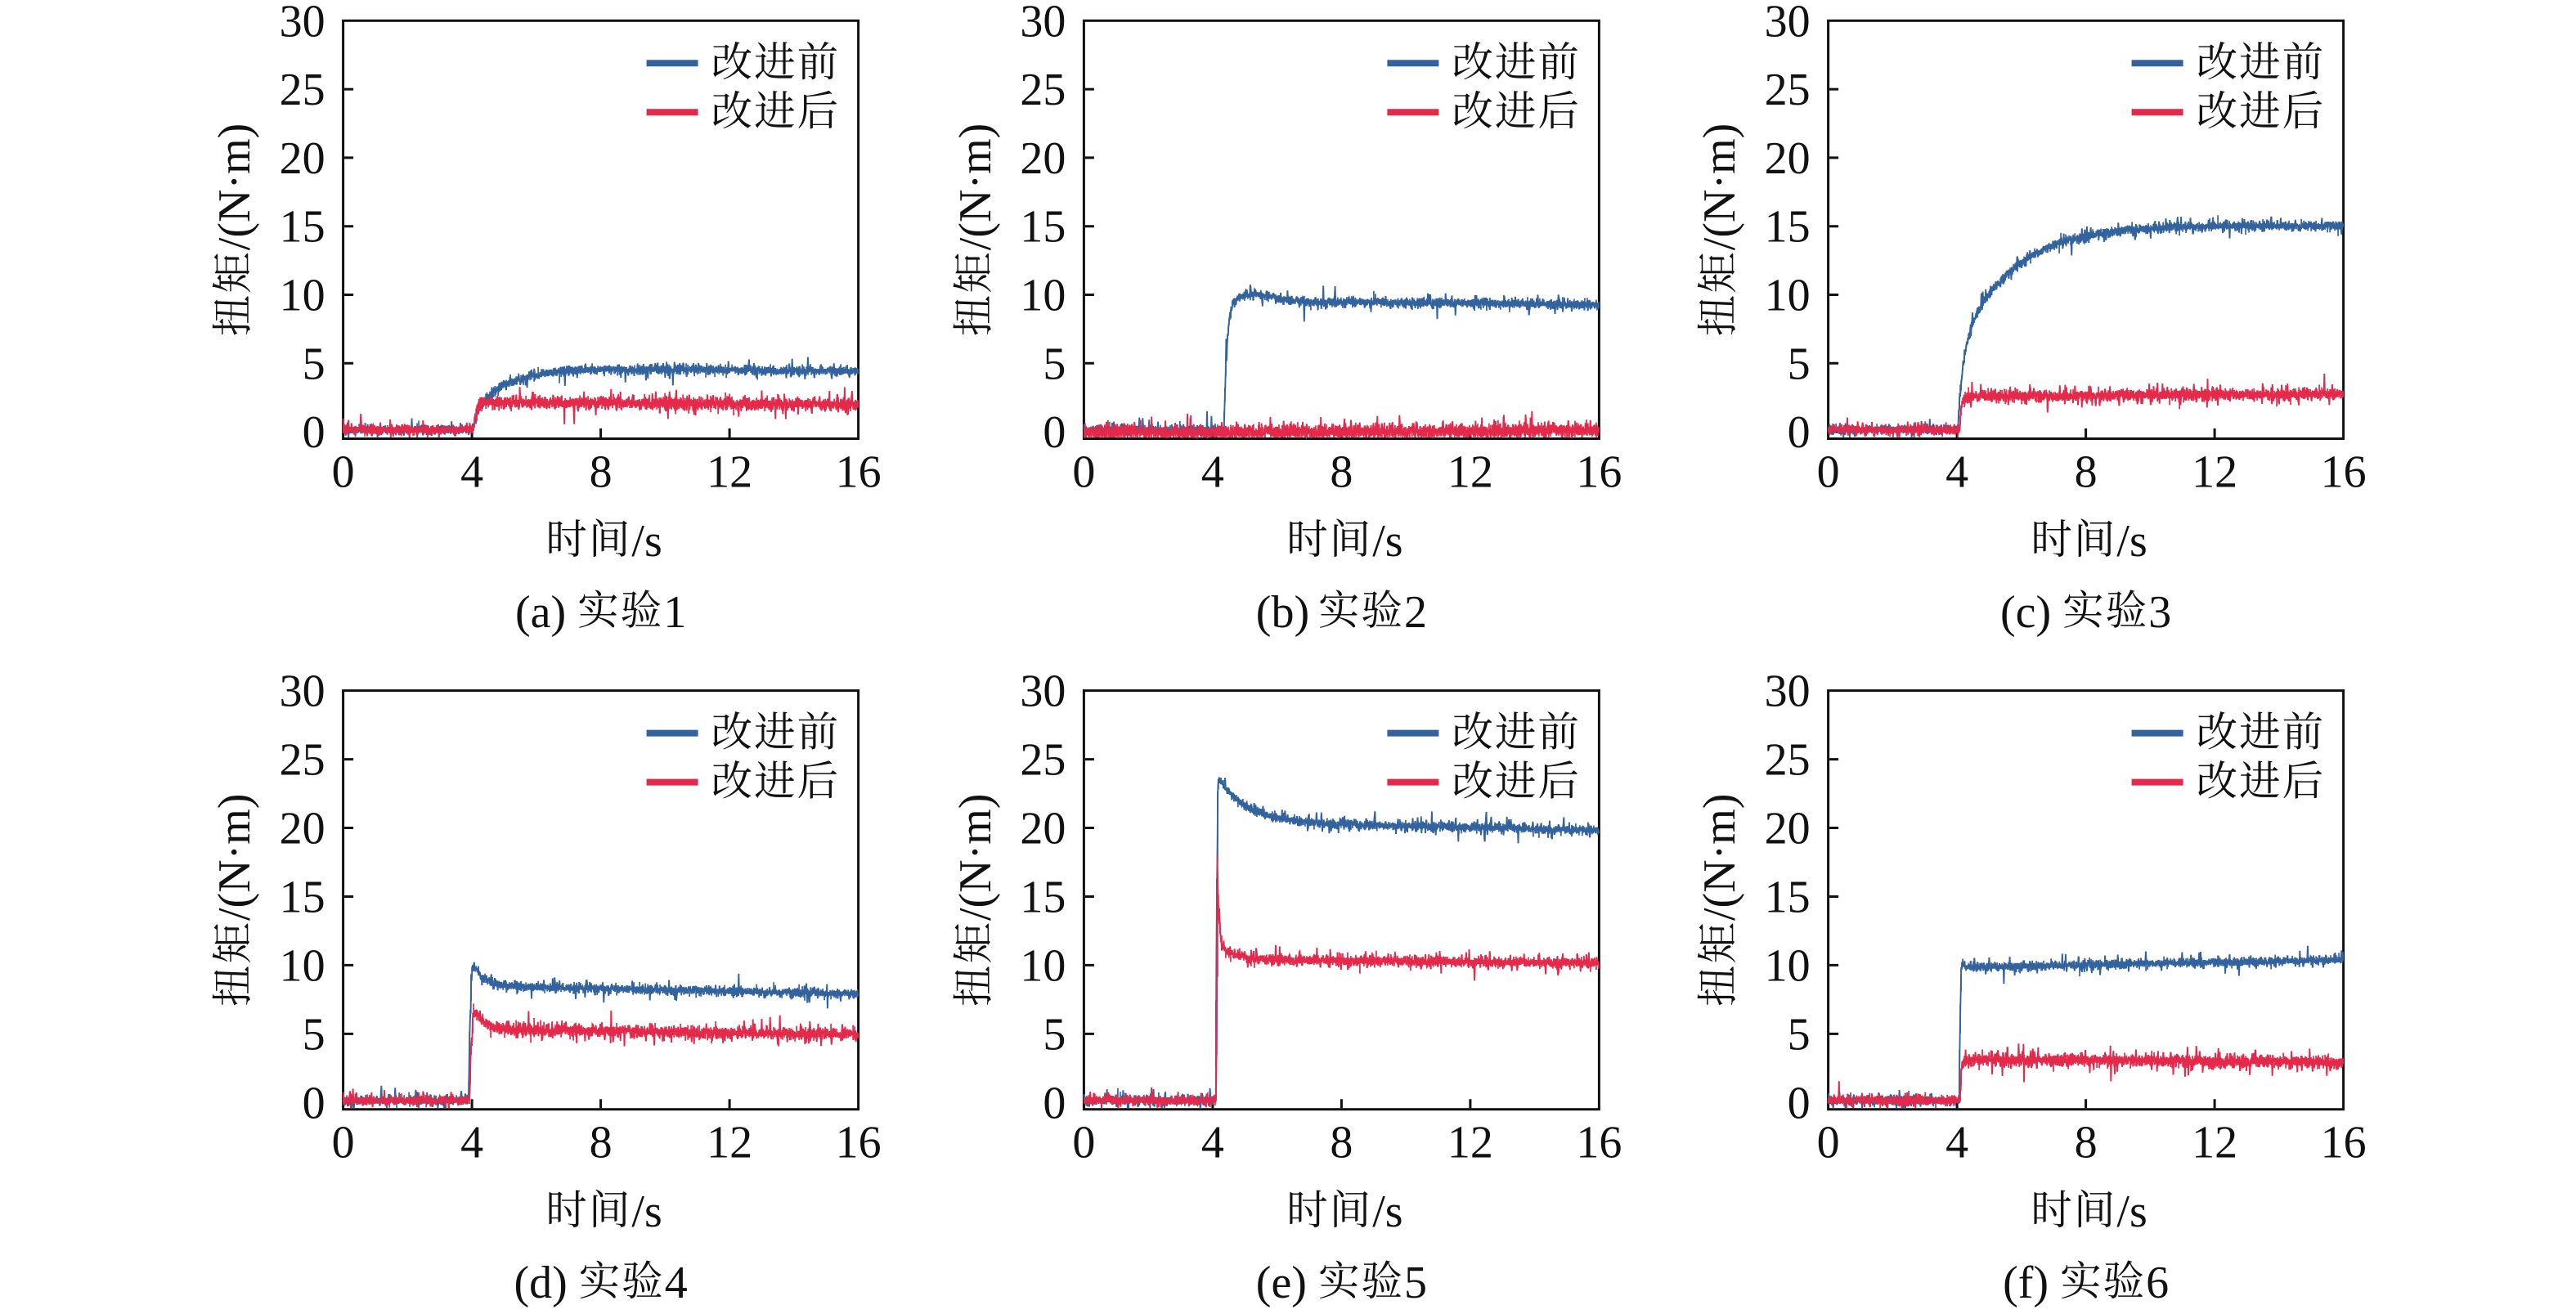 The width and height of the screenshot is (2576, 1314). I want to click on svg-text: 2, so click(1415, 612).